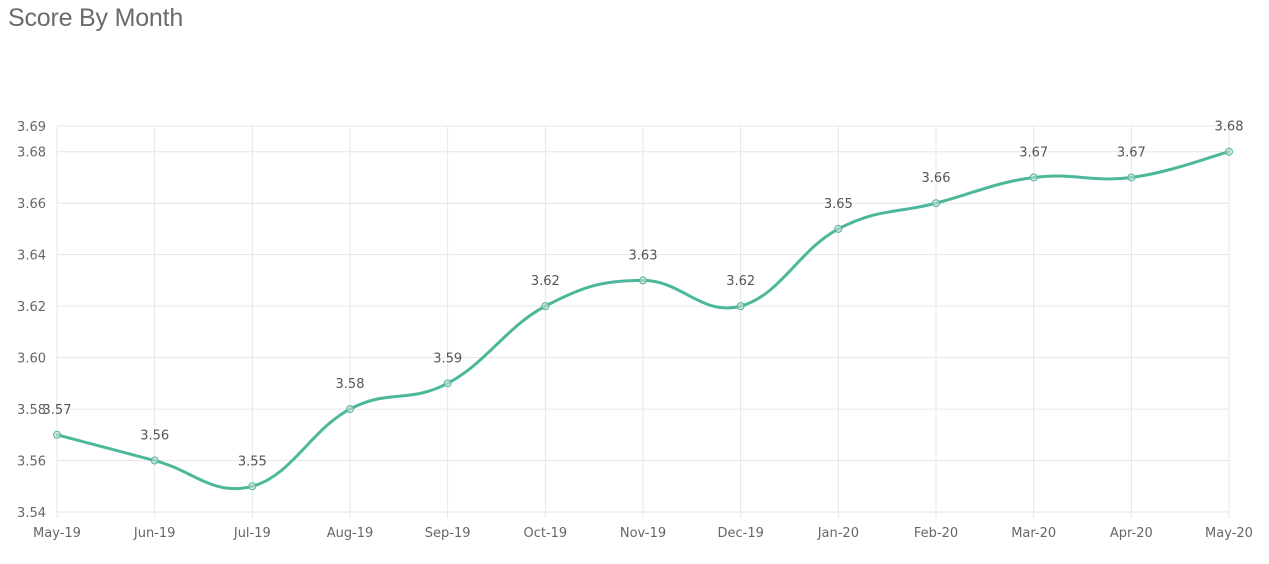  I want to click on data-label: 3.57, so click(57, 410).